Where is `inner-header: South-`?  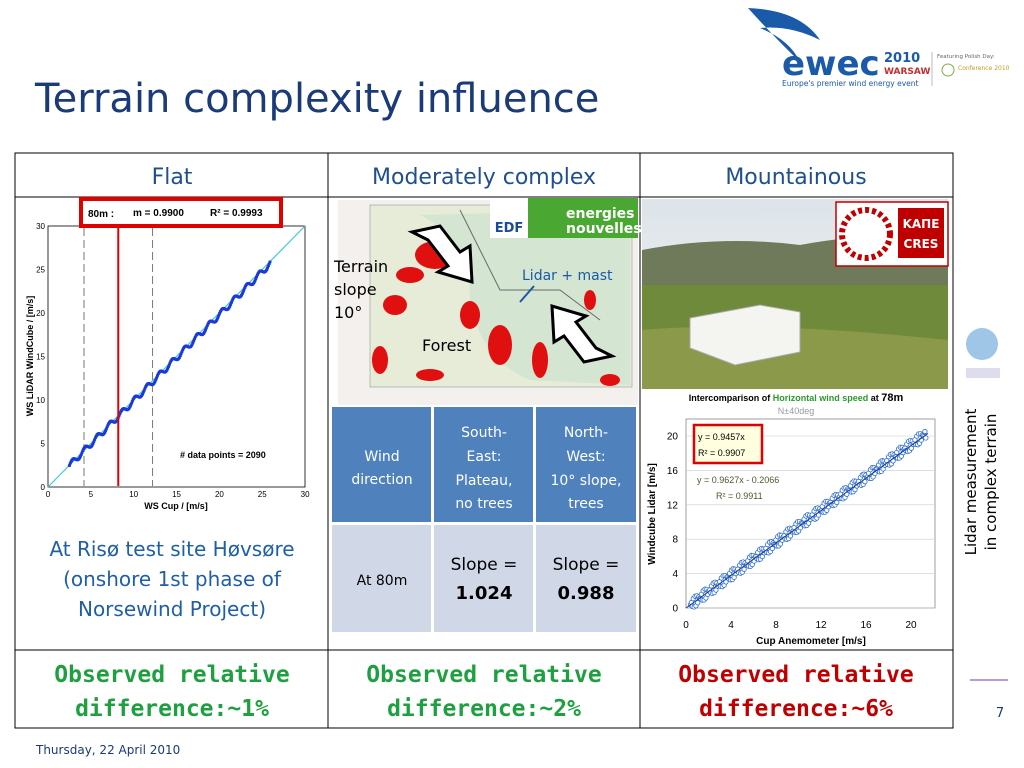 inner-header: South- is located at coordinates (484, 433).